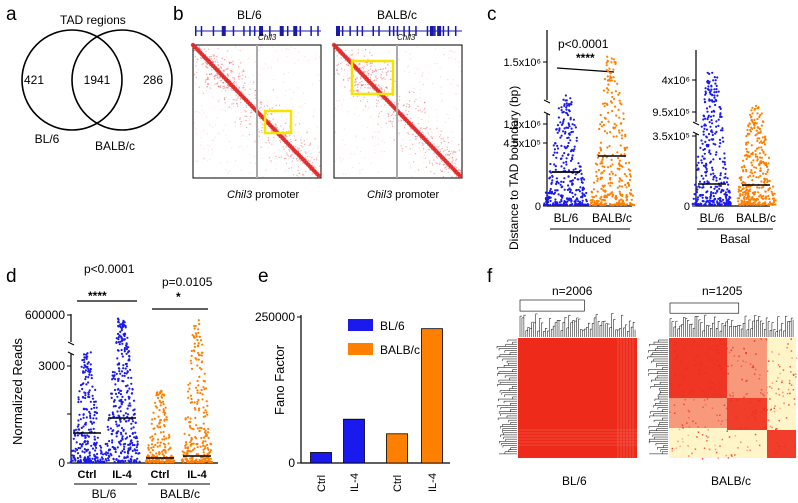 The width and height of the screenshot is (798, 503). I want to click on f-right-heatmap-texture, so click(733, 399).